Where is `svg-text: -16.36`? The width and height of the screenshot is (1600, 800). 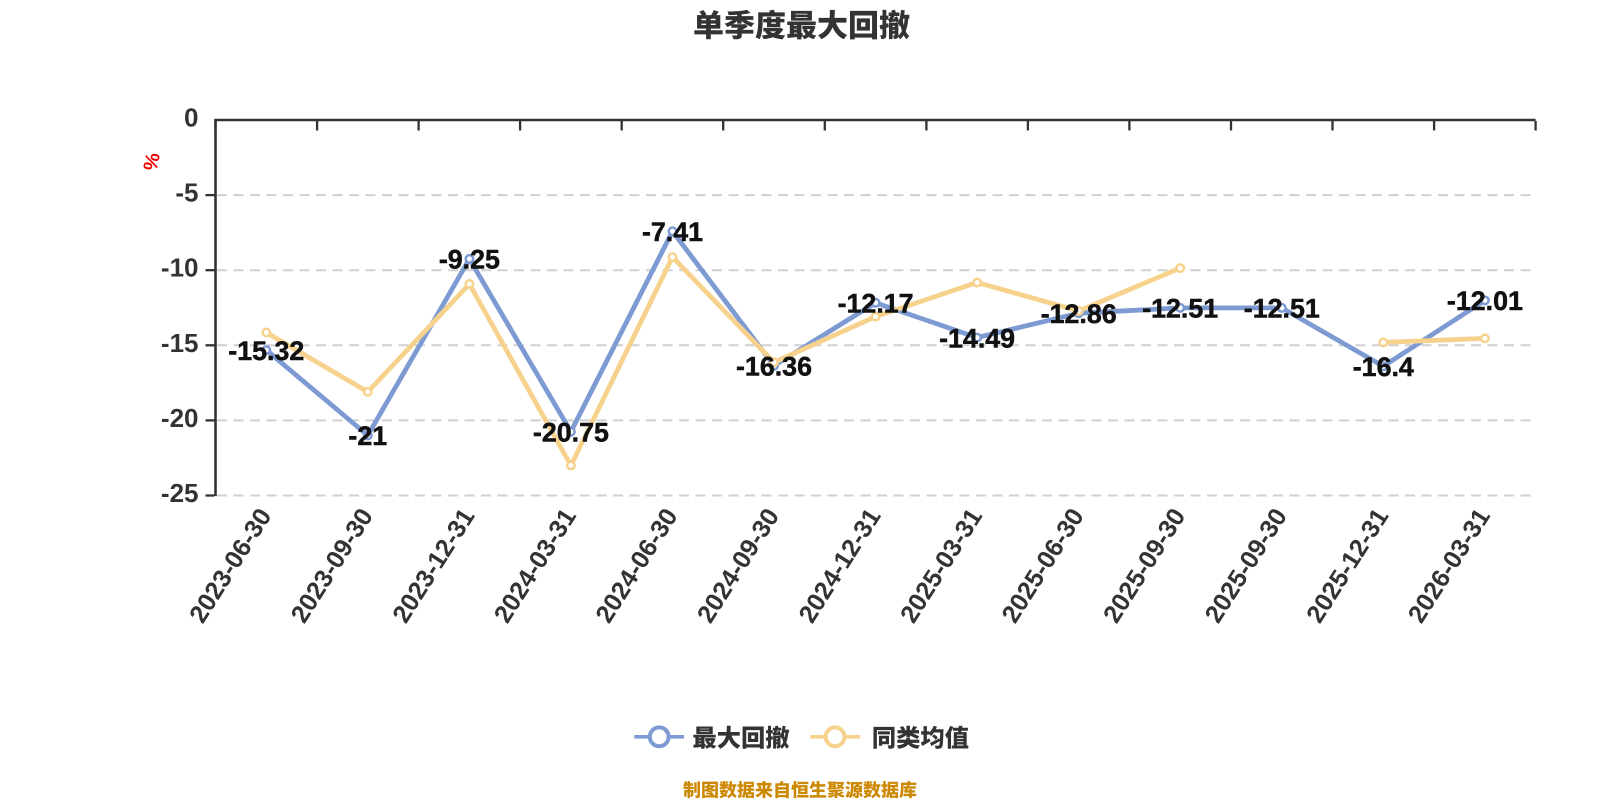 svg-text: -16.36 is located at coordinates (774, 366).